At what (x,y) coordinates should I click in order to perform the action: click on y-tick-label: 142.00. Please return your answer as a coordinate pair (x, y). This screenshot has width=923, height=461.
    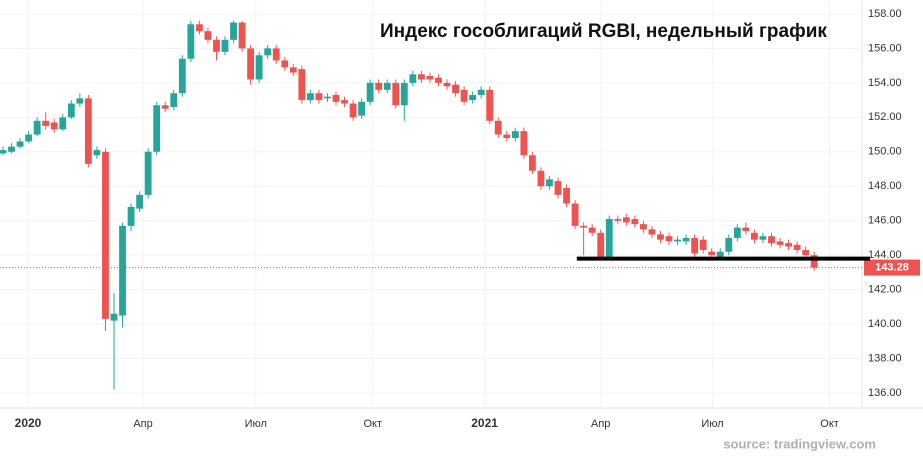
    Looking at the image, I should click on (885, 290).